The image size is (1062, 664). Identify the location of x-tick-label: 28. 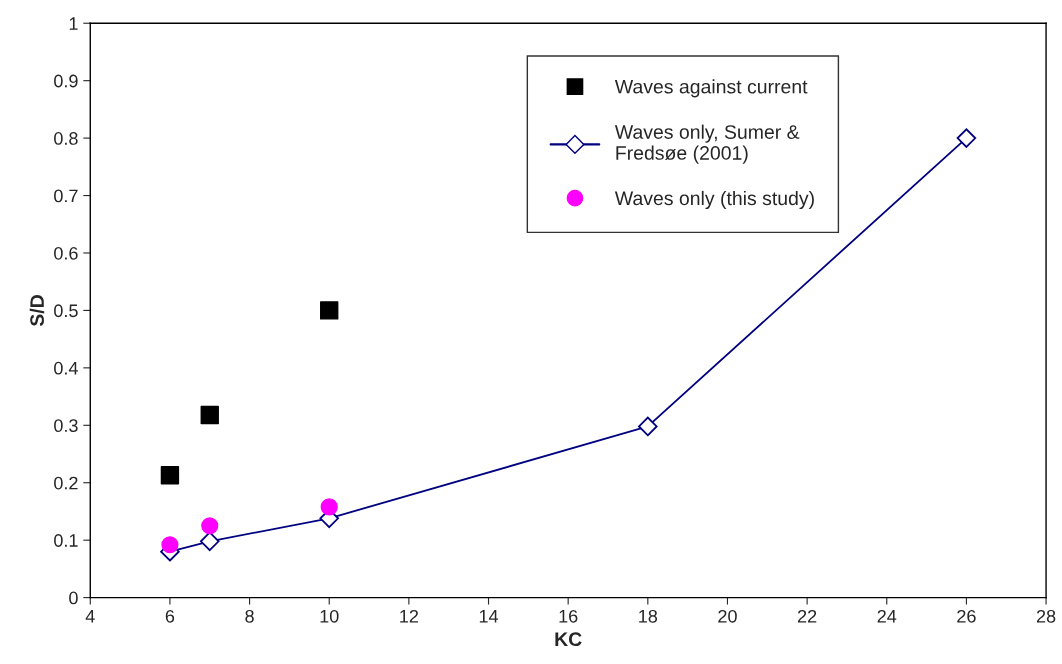
(1046, 616).